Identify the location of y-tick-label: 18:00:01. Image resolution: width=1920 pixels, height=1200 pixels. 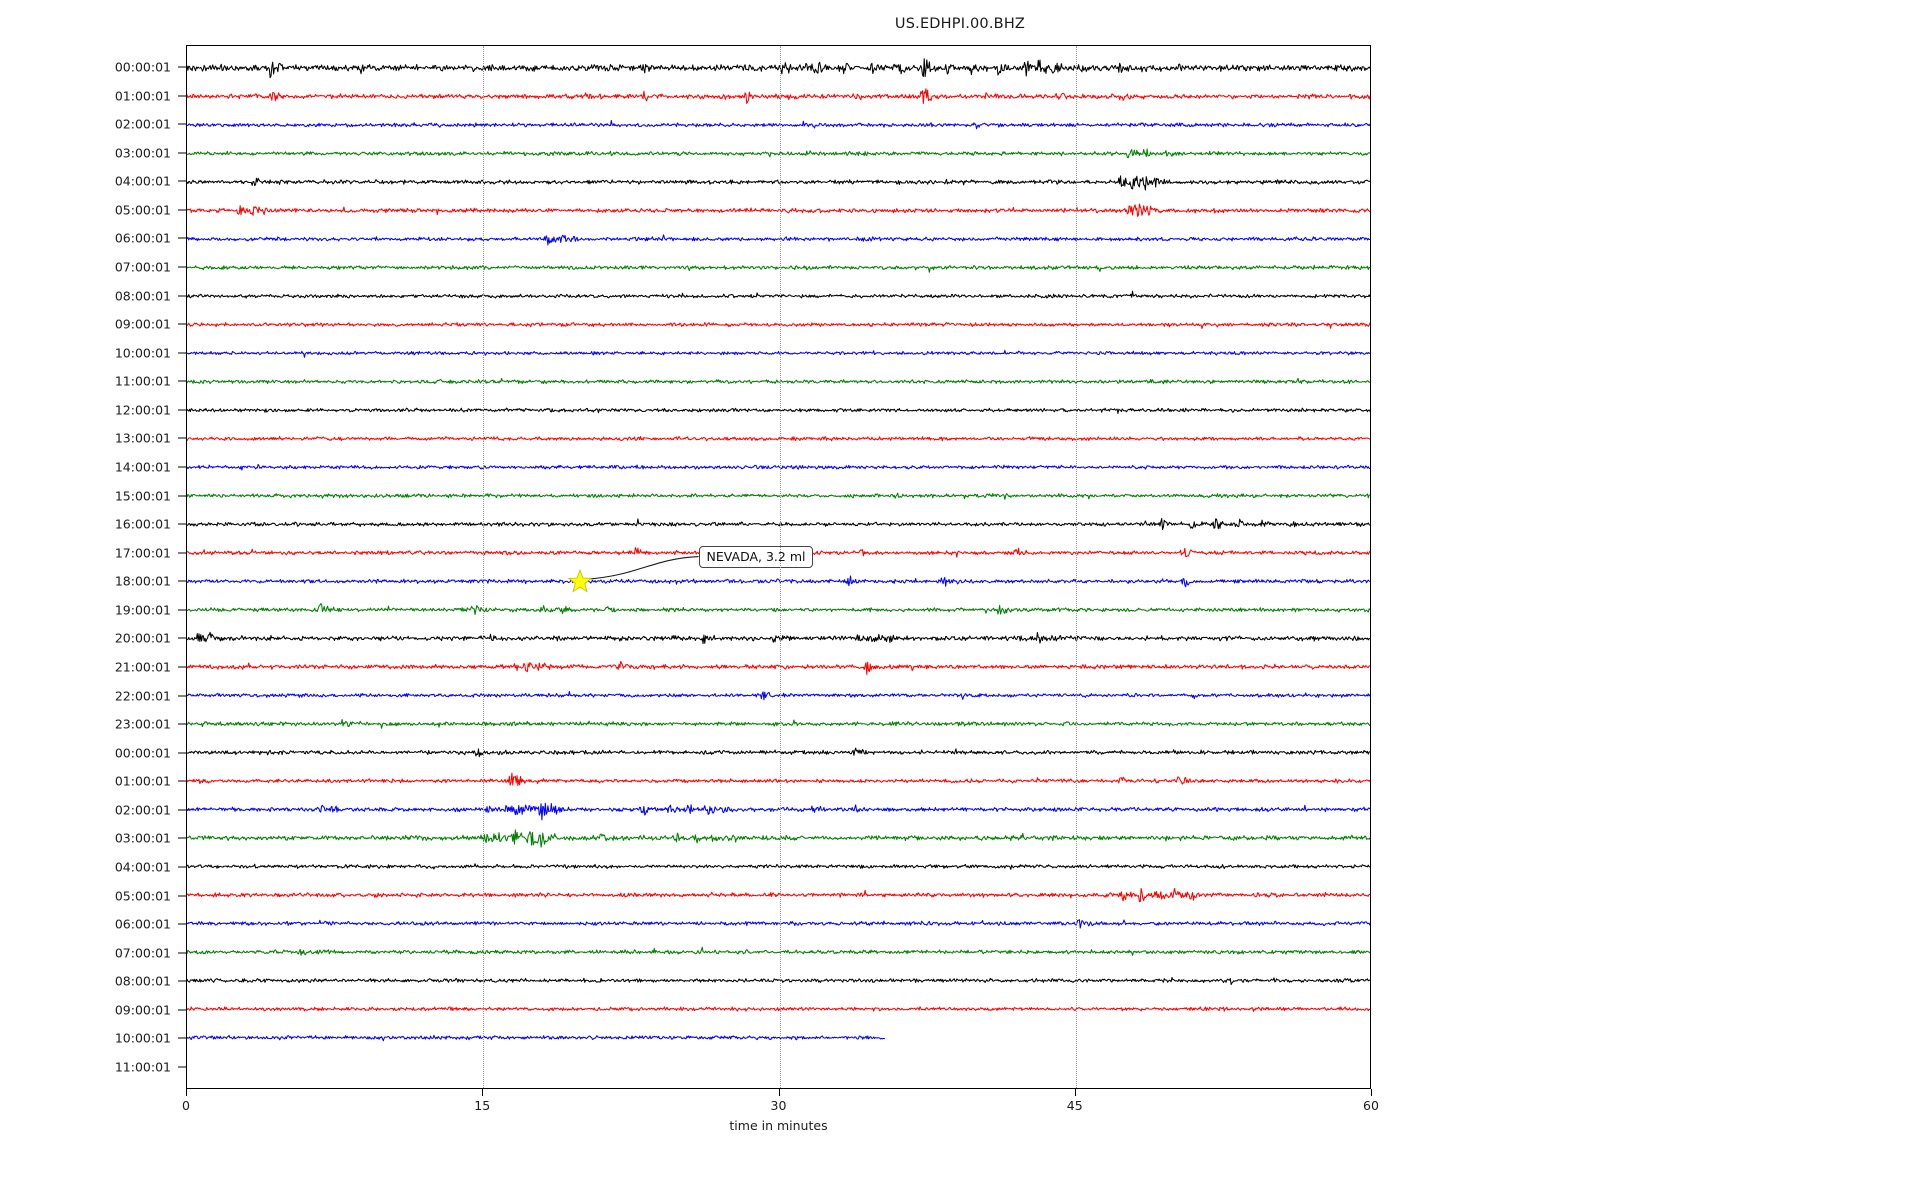
(142, 581).